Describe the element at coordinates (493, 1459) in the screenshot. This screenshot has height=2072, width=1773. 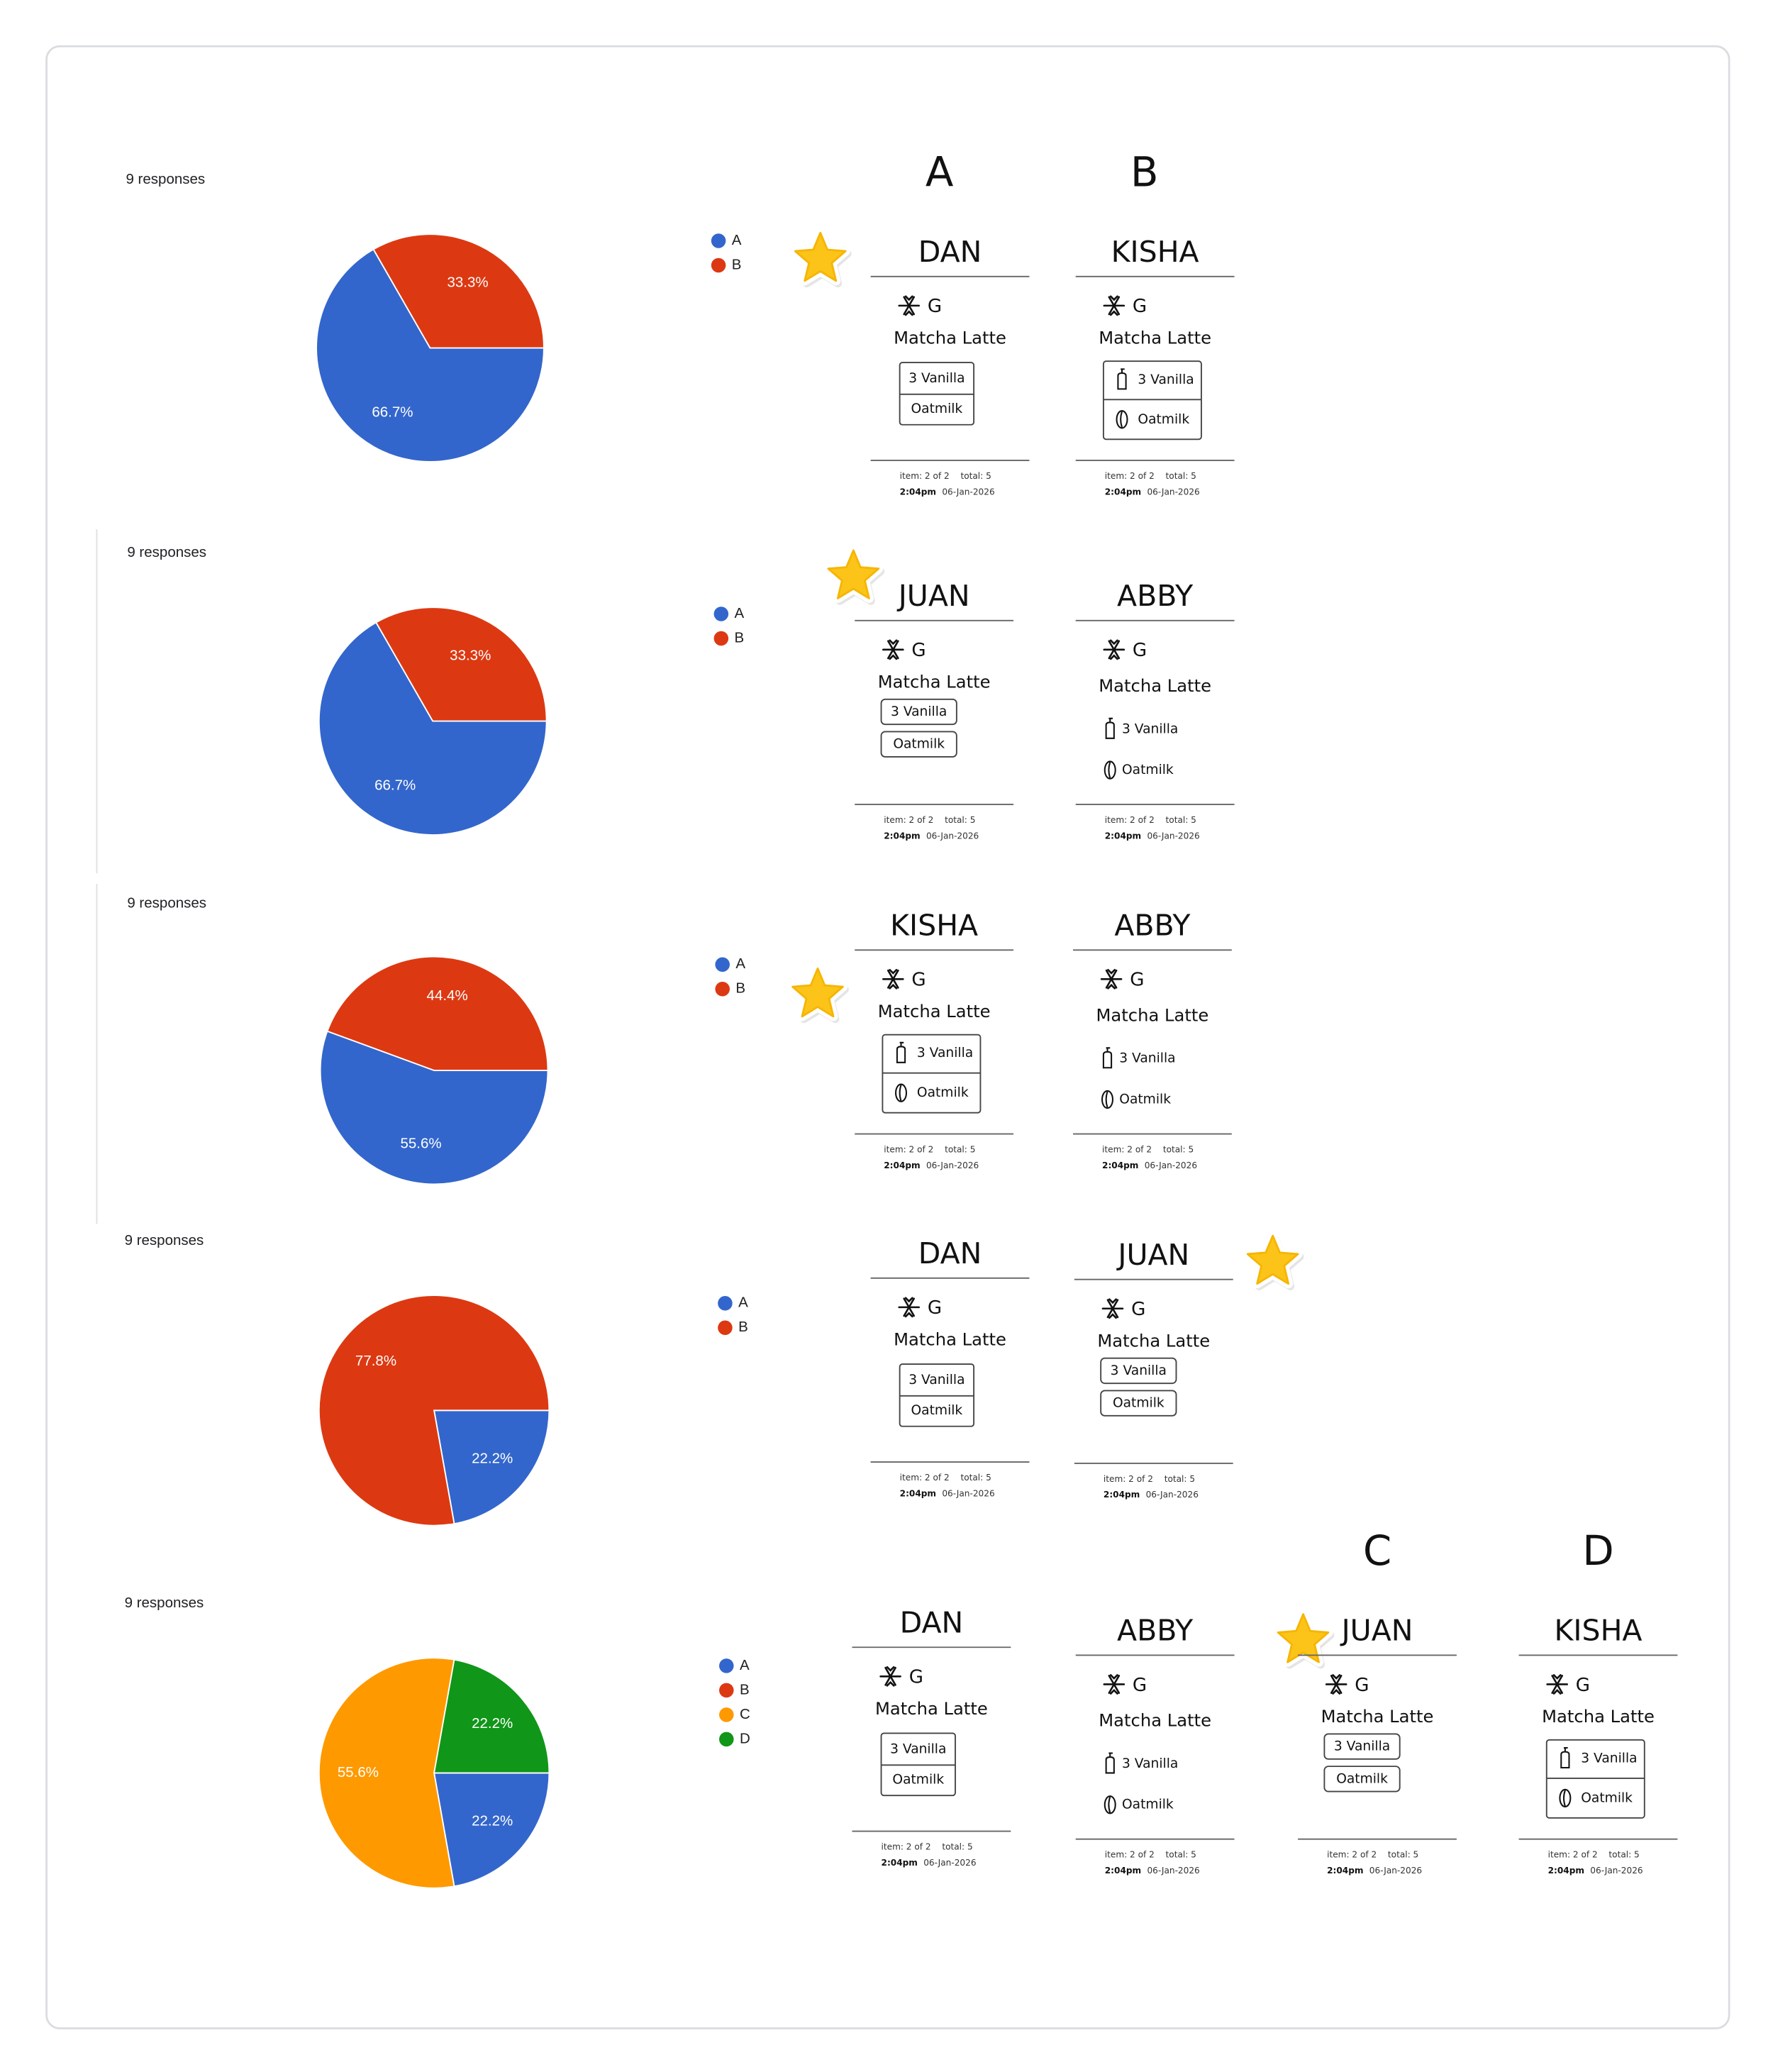
I see `slice-label: 22.2%` at that location.